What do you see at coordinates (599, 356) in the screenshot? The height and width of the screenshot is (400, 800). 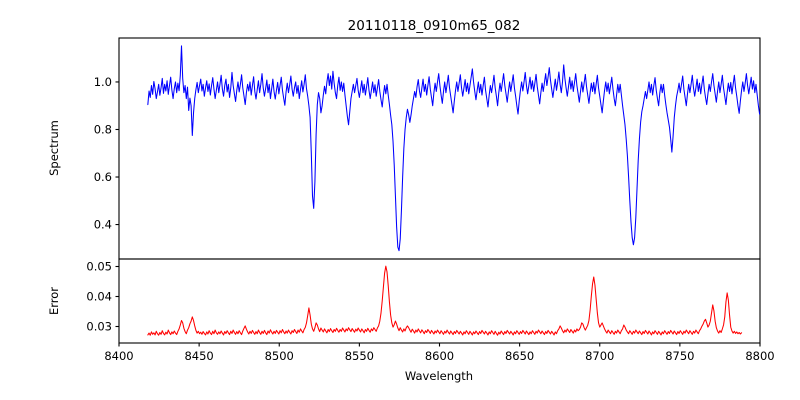 I see `x-tick-label: 8700` at bounding box center [599, 356].